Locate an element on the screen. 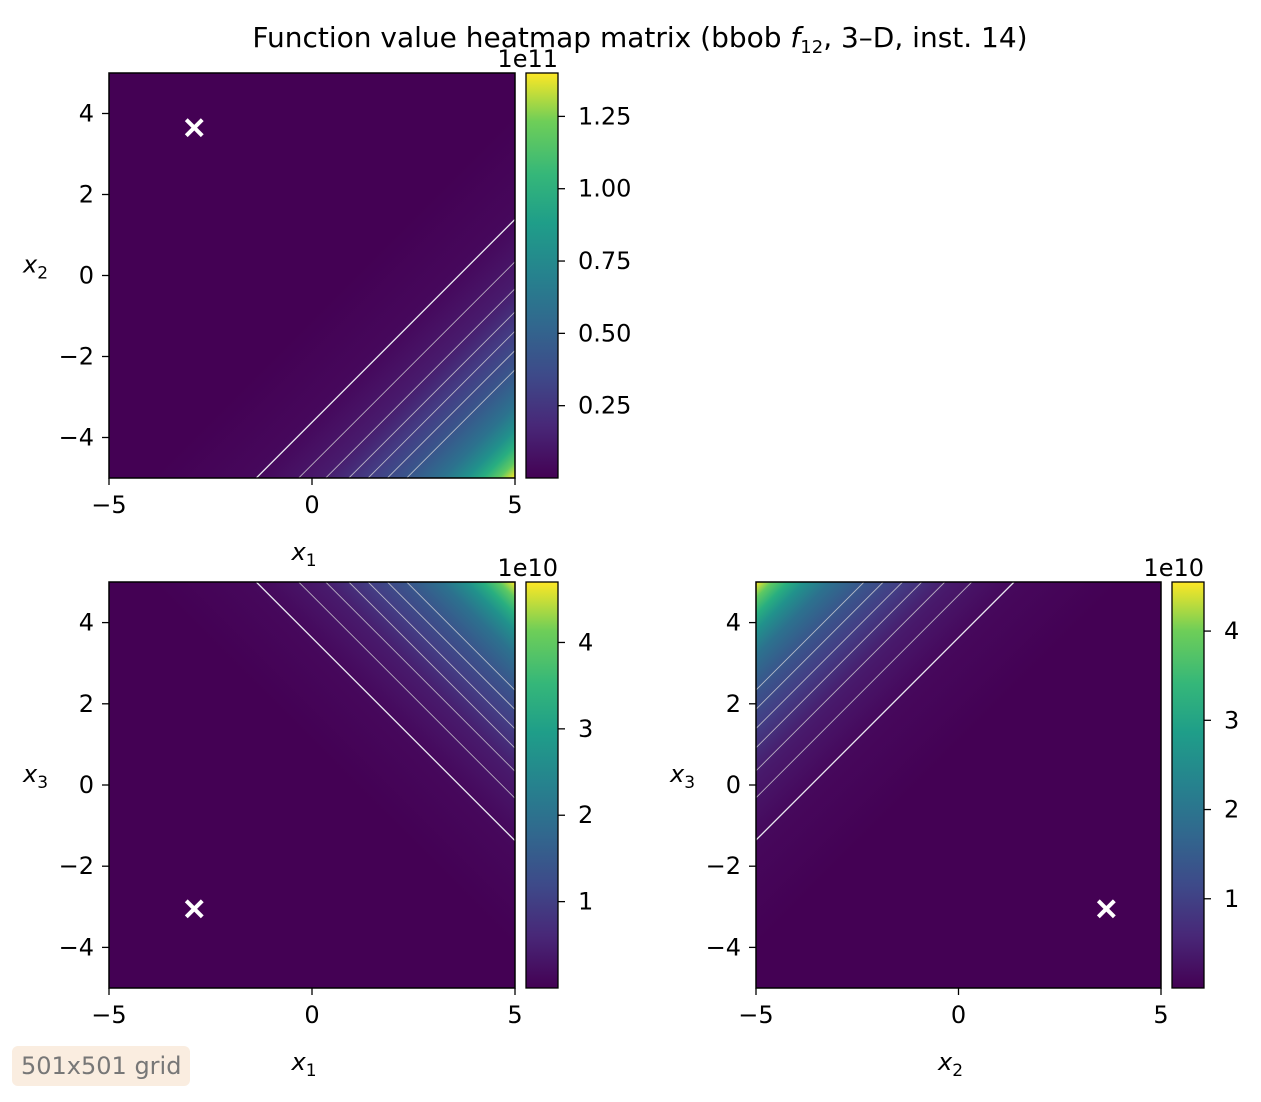 The width and height of the screenshot is (1261, 1102). y-axis-label: x2 is located at coordinates (35, 267).